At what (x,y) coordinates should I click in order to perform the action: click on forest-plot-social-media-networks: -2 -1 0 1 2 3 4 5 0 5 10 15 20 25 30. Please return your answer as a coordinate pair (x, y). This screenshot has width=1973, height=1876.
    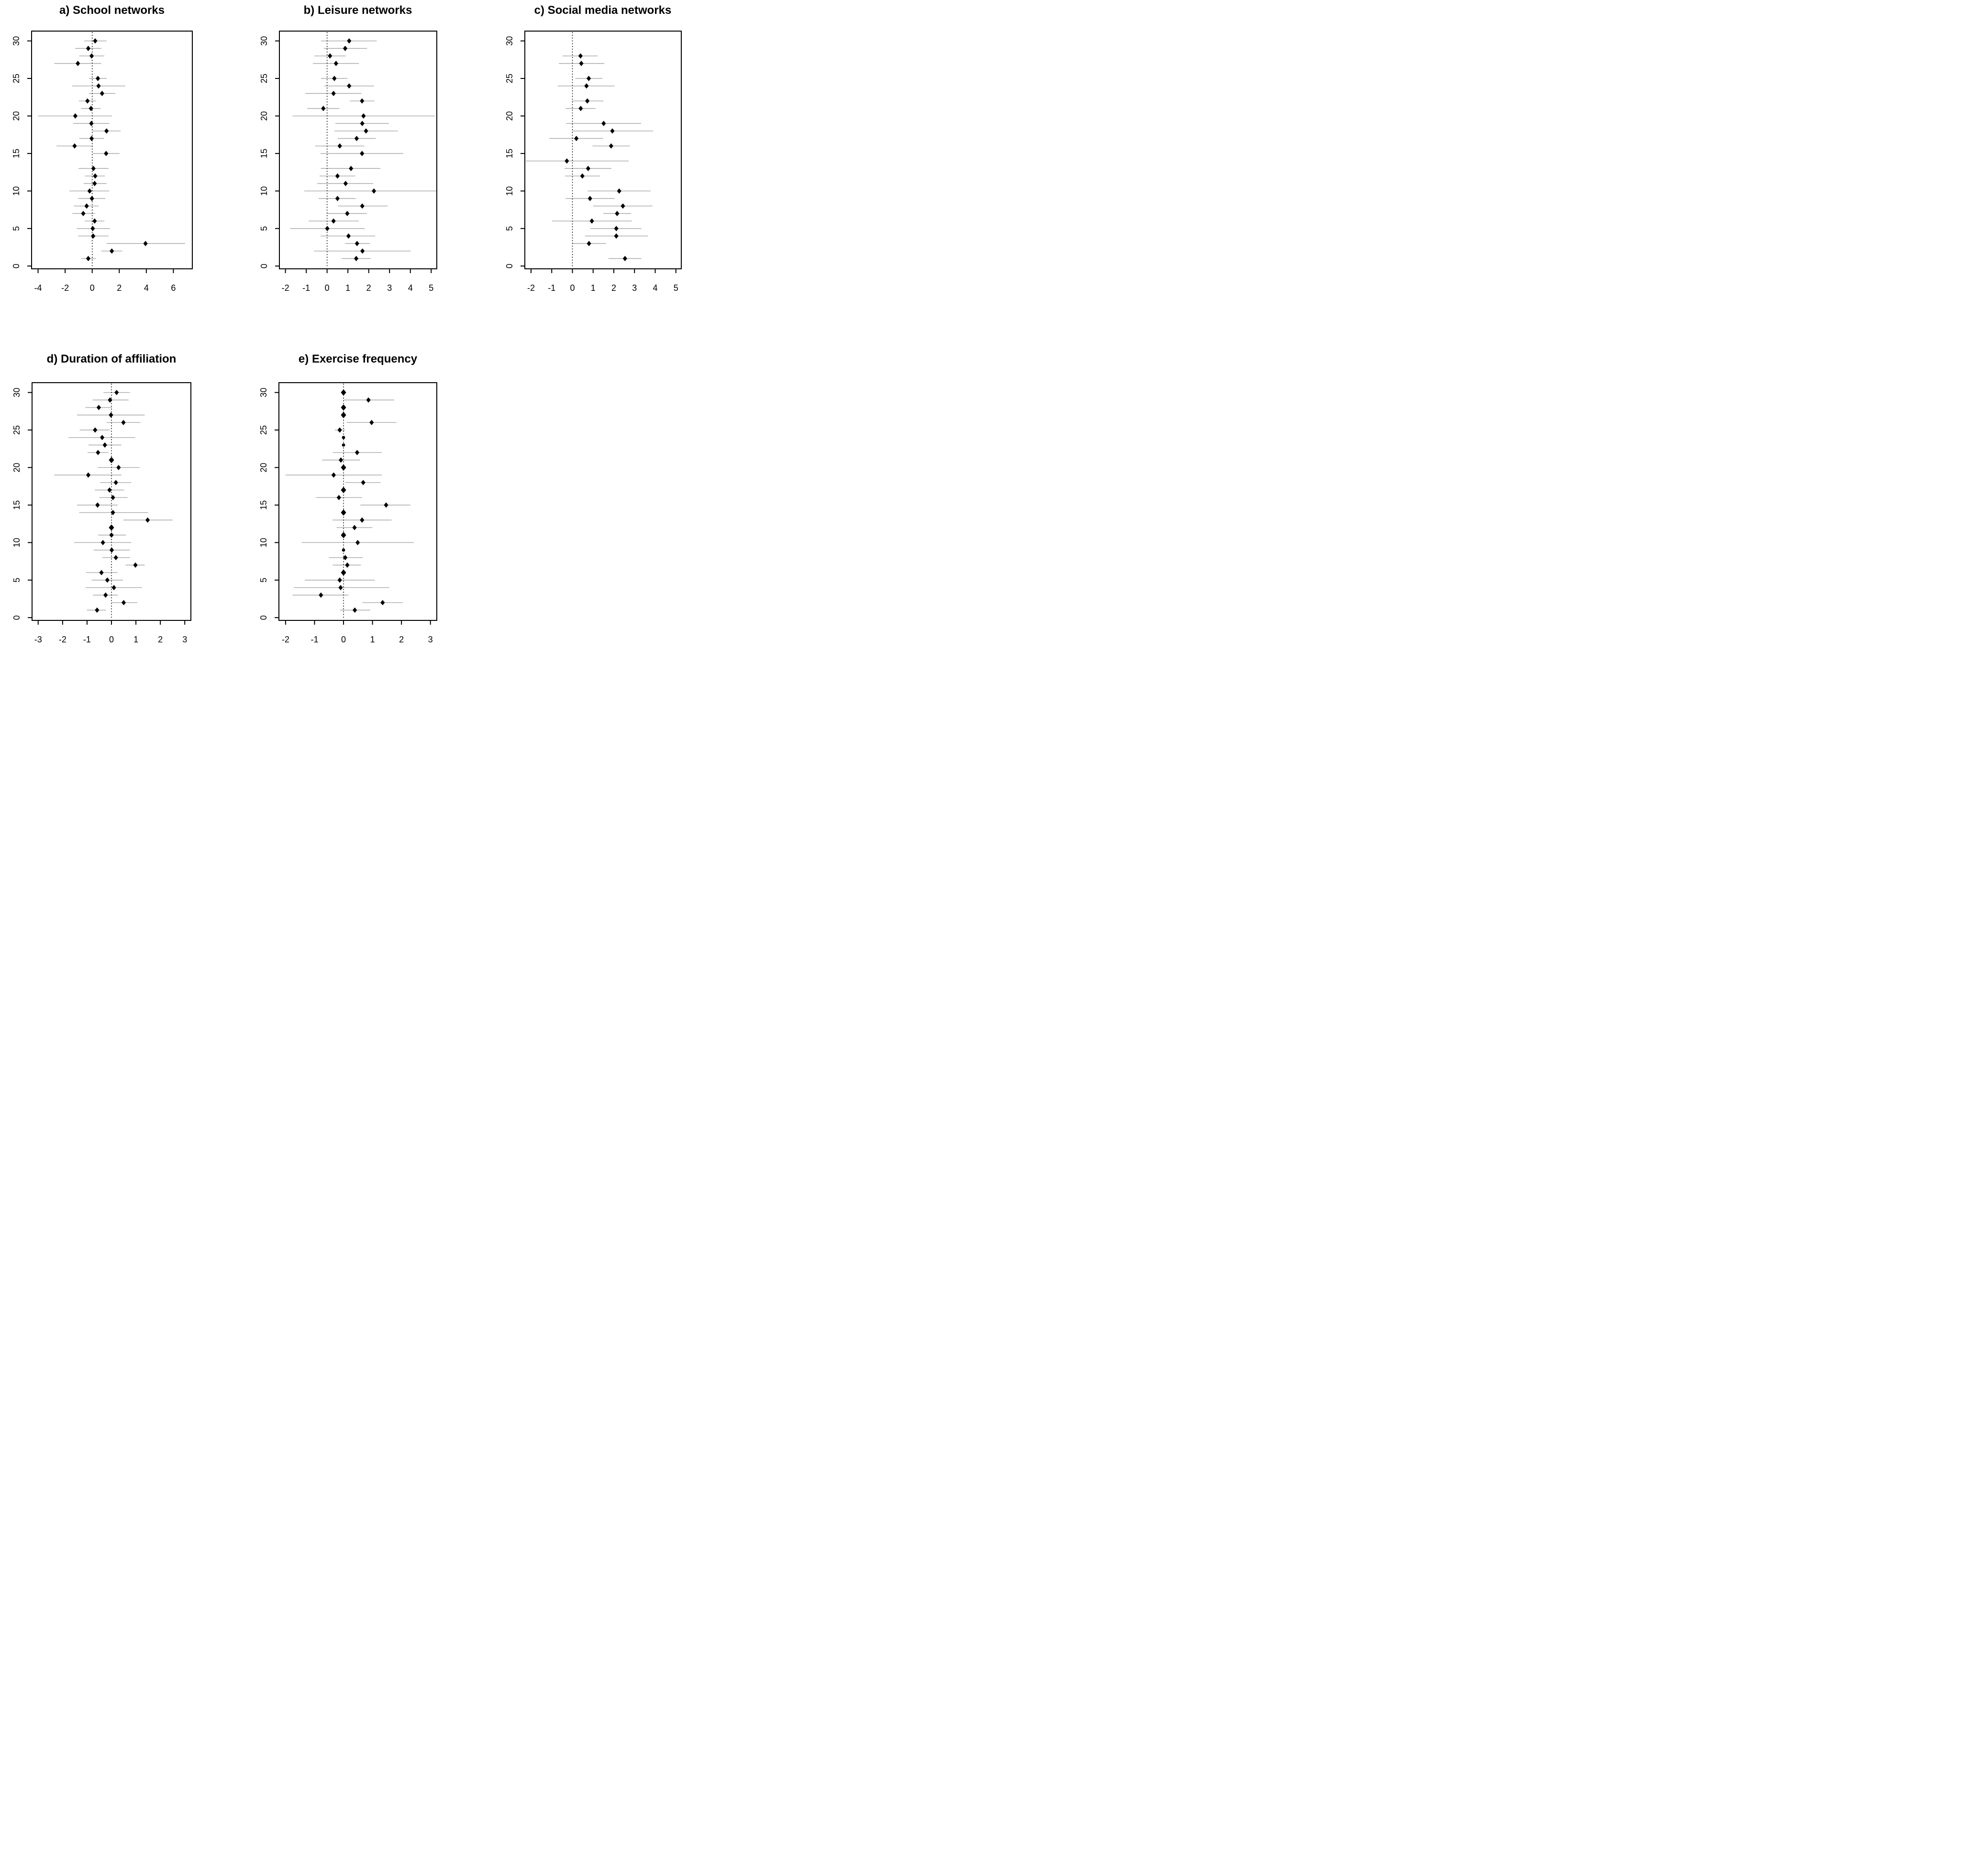
    Looking at the image, I should click on (593, 162).